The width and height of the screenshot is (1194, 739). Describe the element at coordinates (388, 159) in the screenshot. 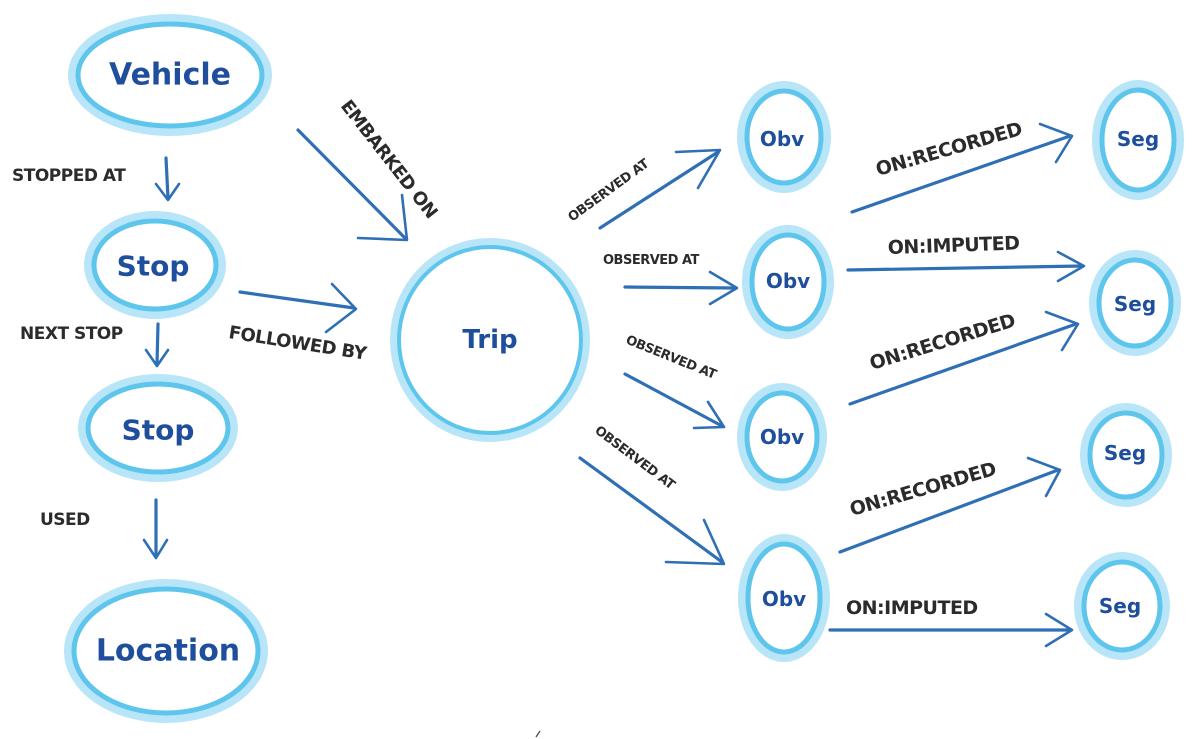

I see `embarked-on-label: EMBARKED ON` at that location.